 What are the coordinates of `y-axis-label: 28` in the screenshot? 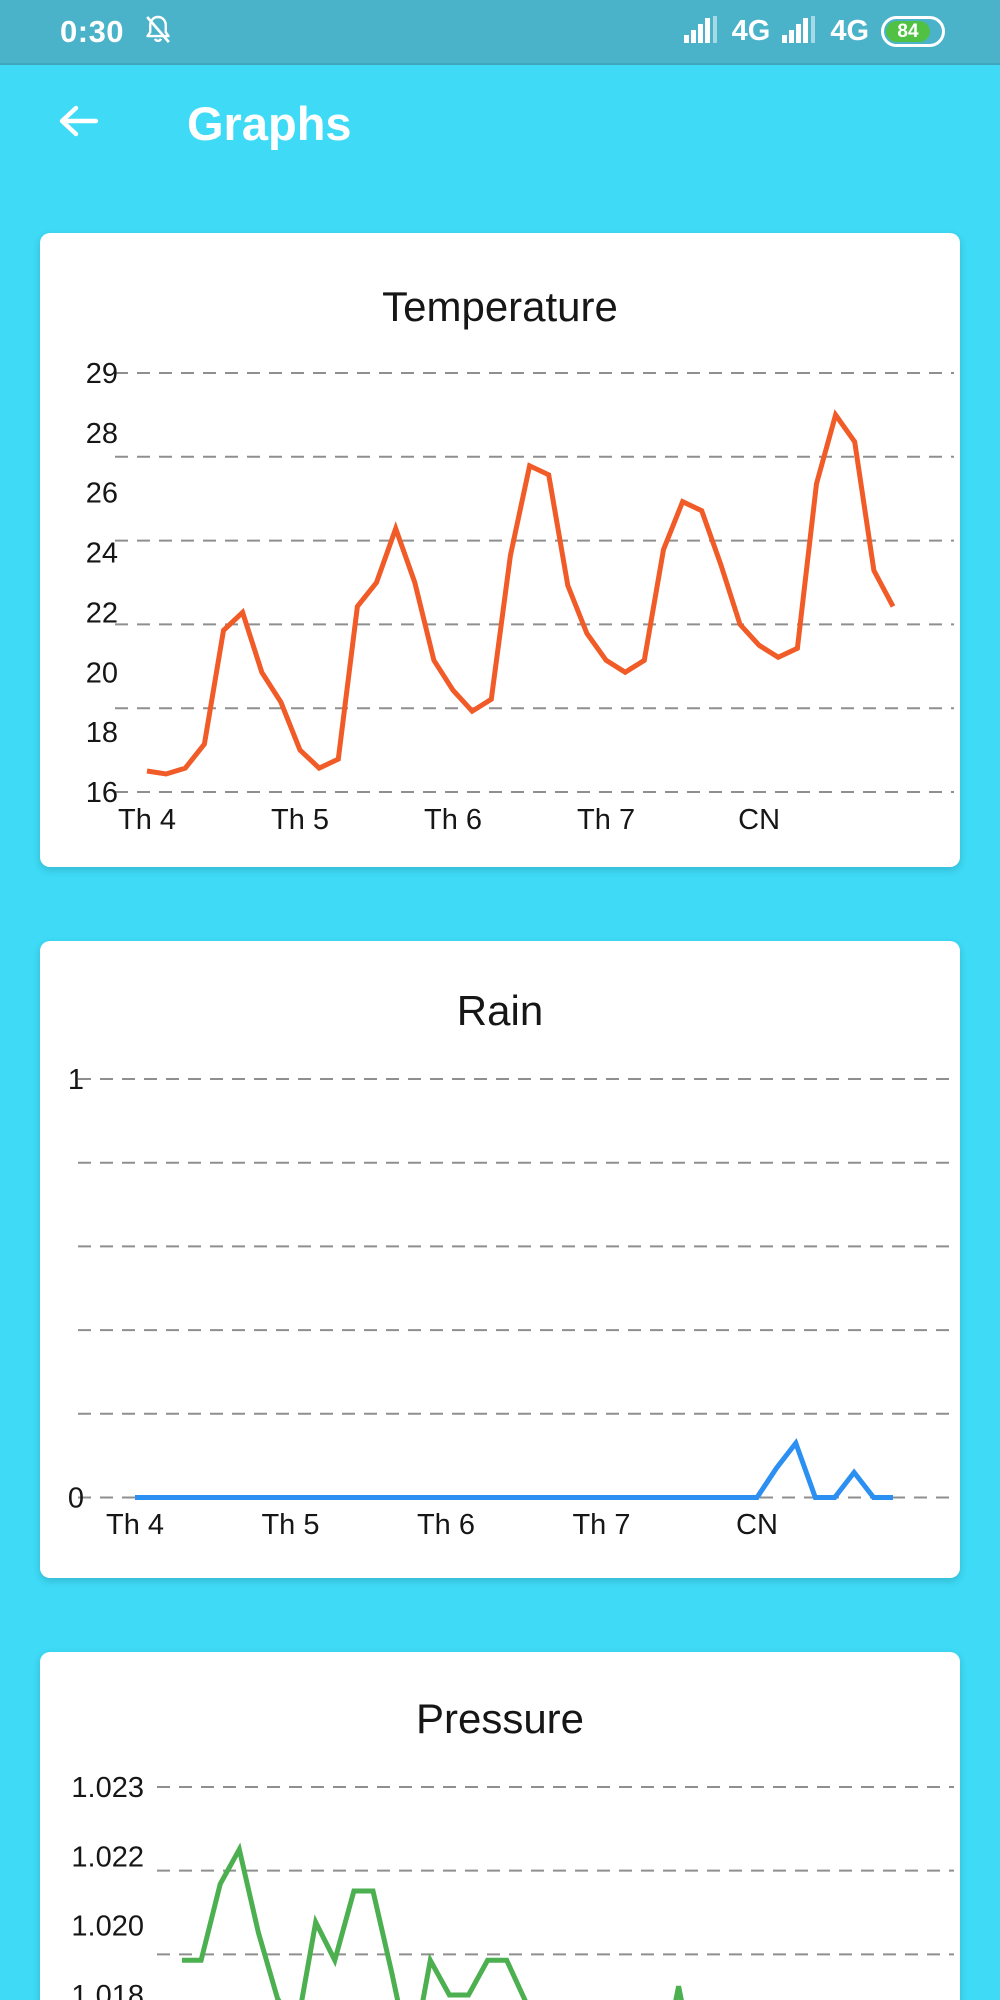 It's located at (102, 434).